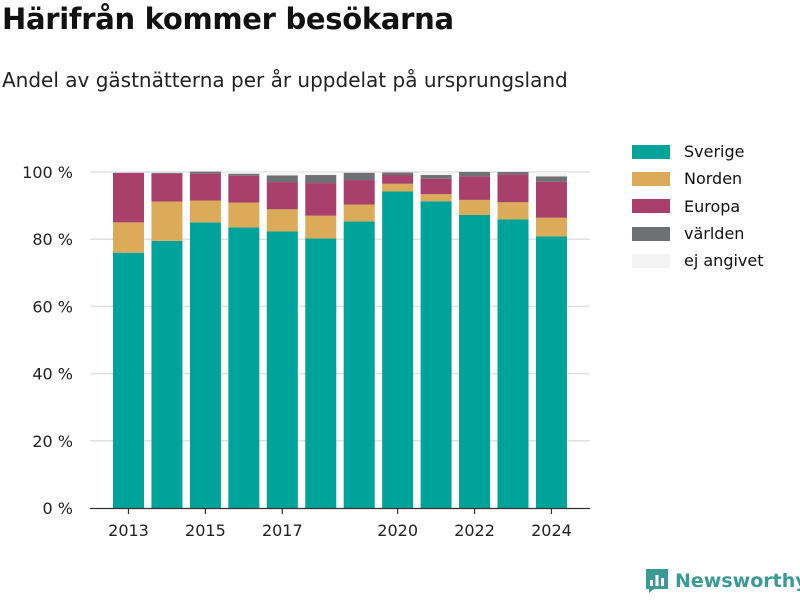 The height and width of the screenshot is (600, 800). Describe the element at coordinates (551, 530) in the screenshot. I see `x-tick-label: 2024` at that location.